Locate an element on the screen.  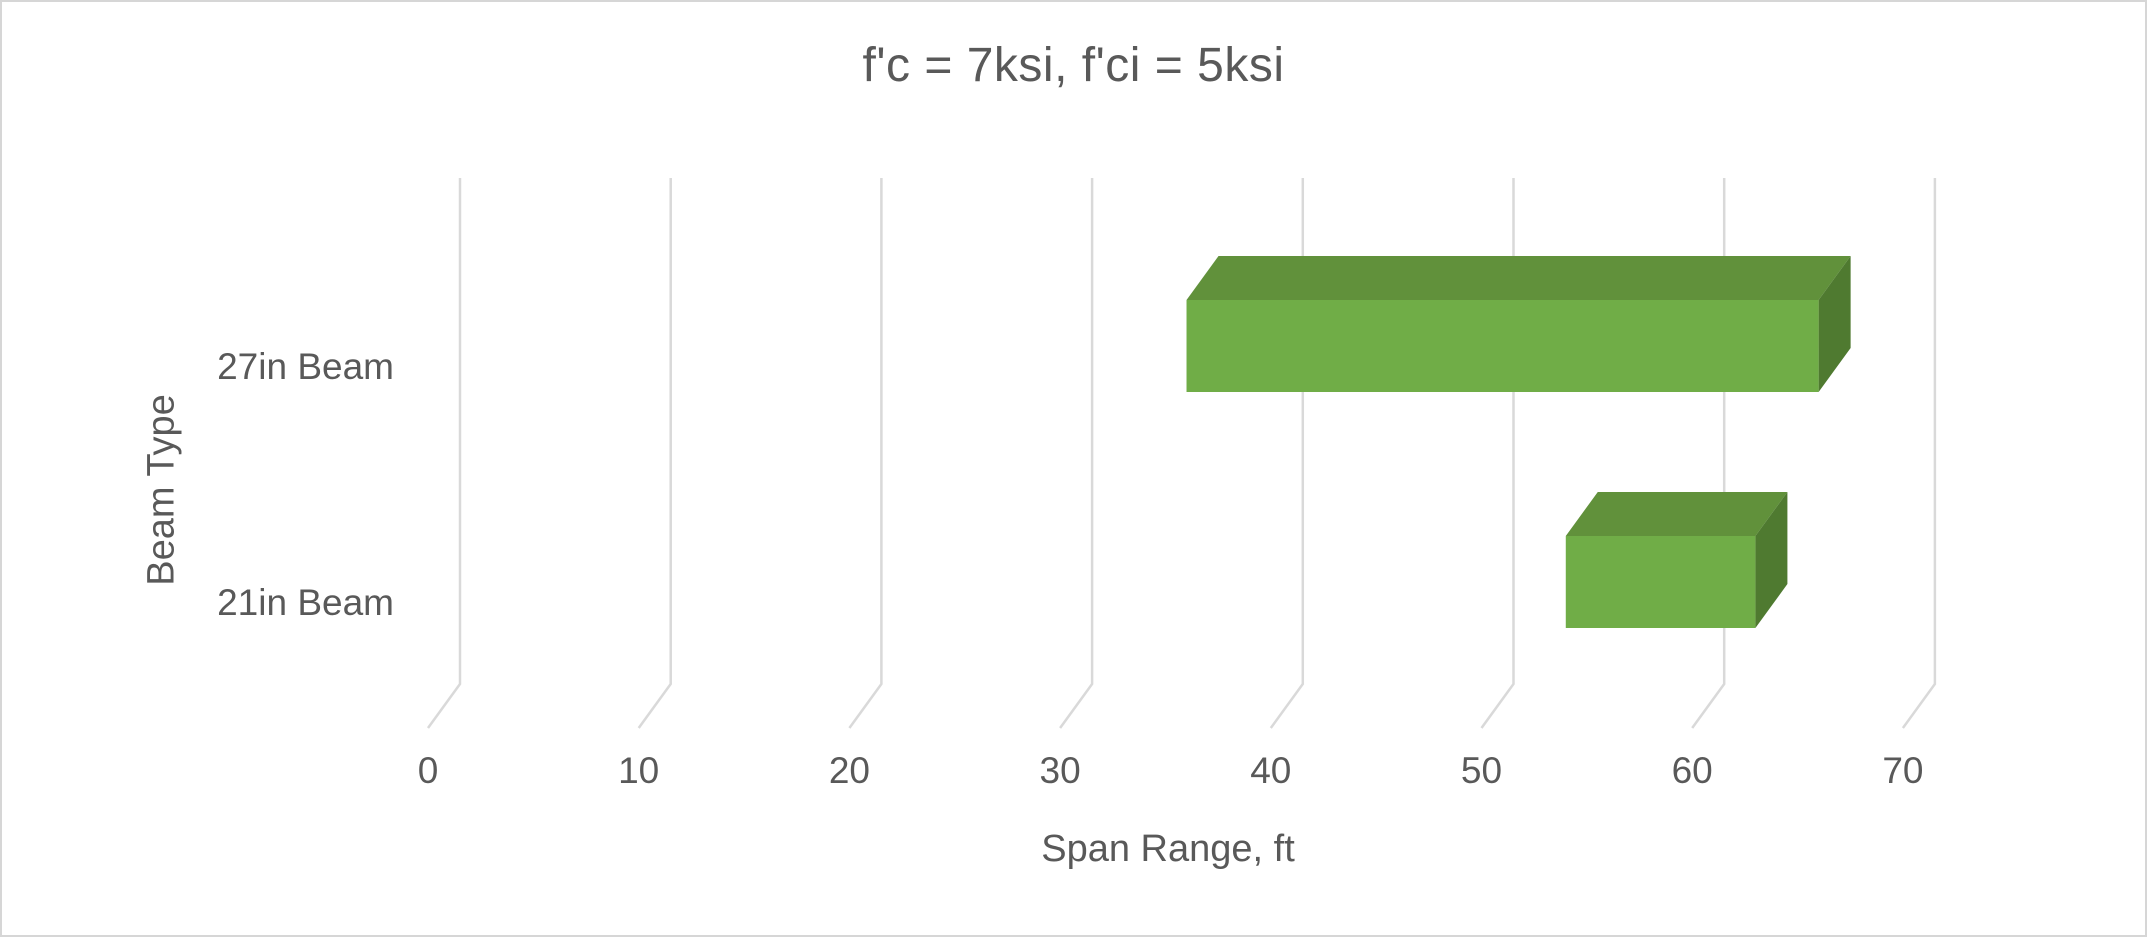
x-tick-label: 50 is located at coordinates (1481, 770).